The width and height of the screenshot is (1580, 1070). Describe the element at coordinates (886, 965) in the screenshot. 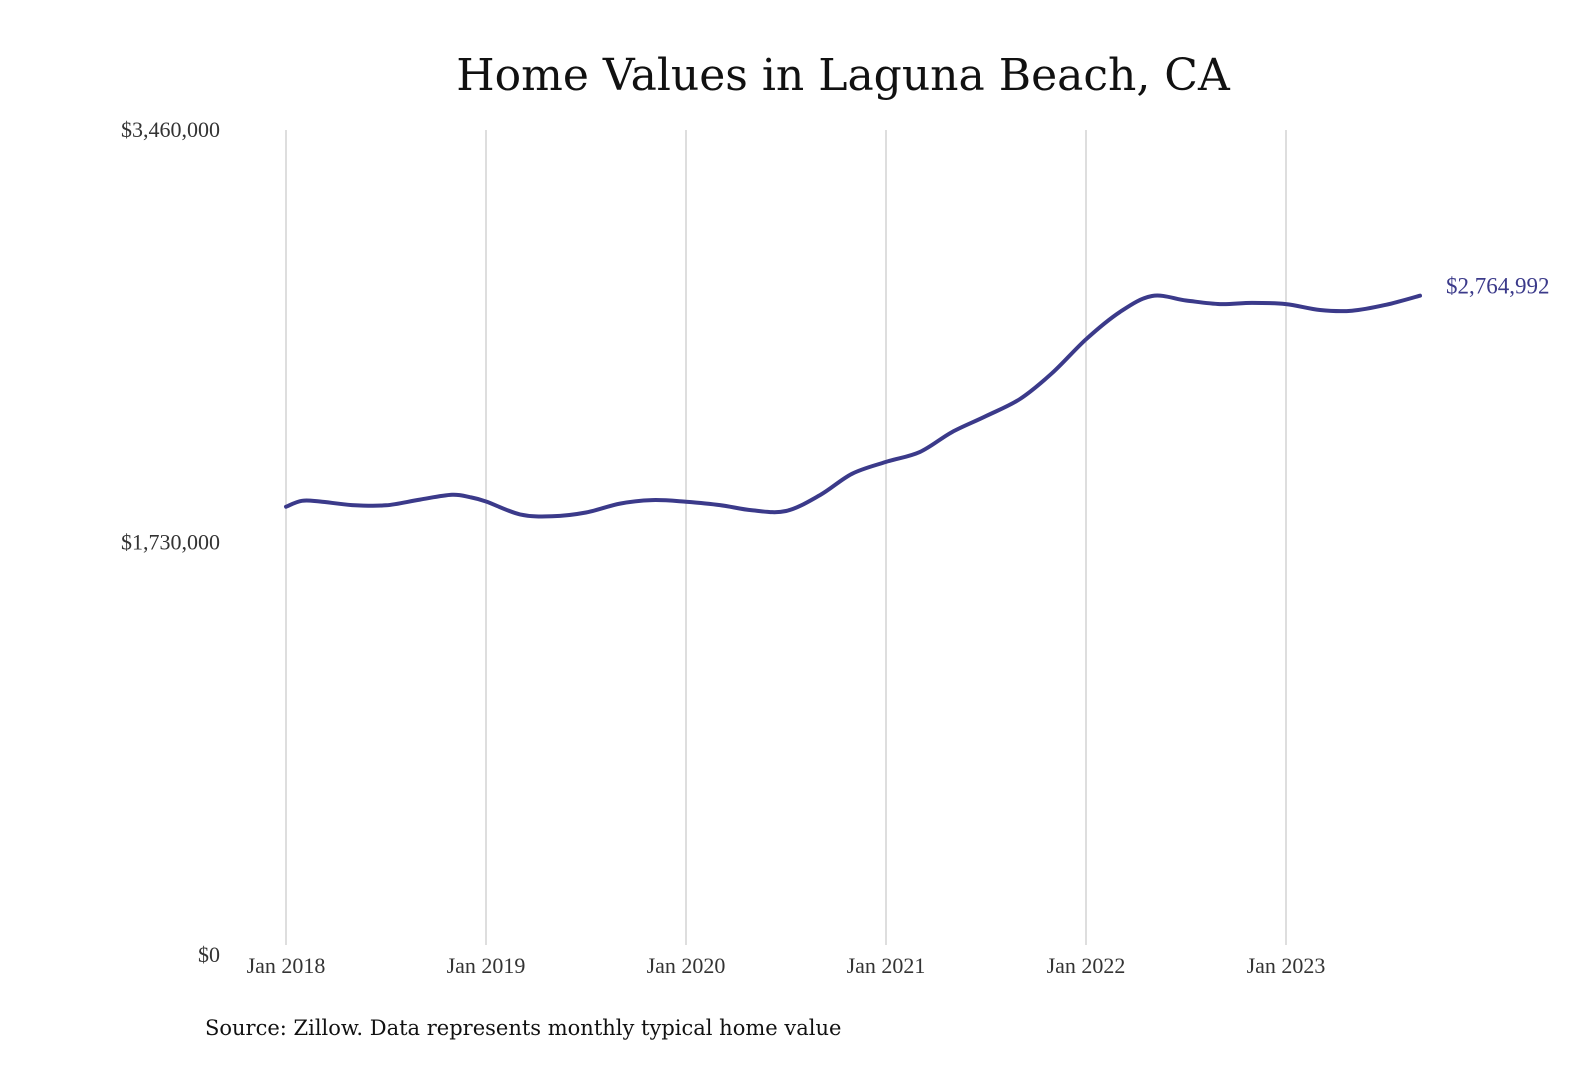

I see `x-tick-label: Jan 2021` at that location.